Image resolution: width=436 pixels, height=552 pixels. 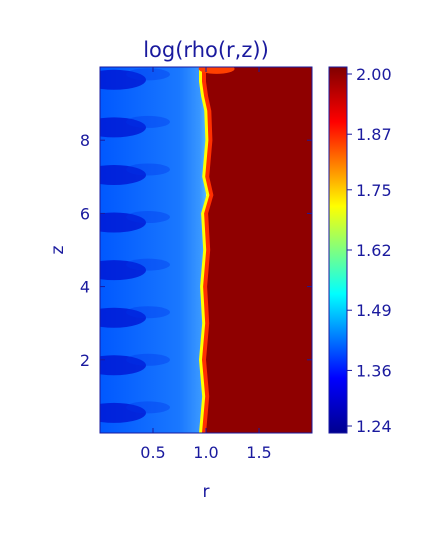 What do you see at coordinates (58, 249) in the screenshot?
I see `y-axis-label: z` at bounding box center [58, 249].